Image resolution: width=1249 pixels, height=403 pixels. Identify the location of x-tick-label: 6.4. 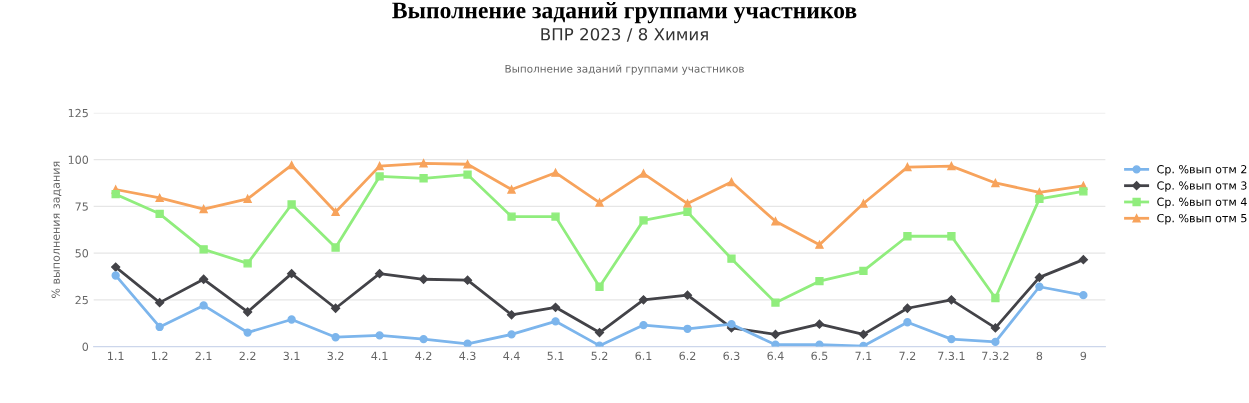
(775, 356).